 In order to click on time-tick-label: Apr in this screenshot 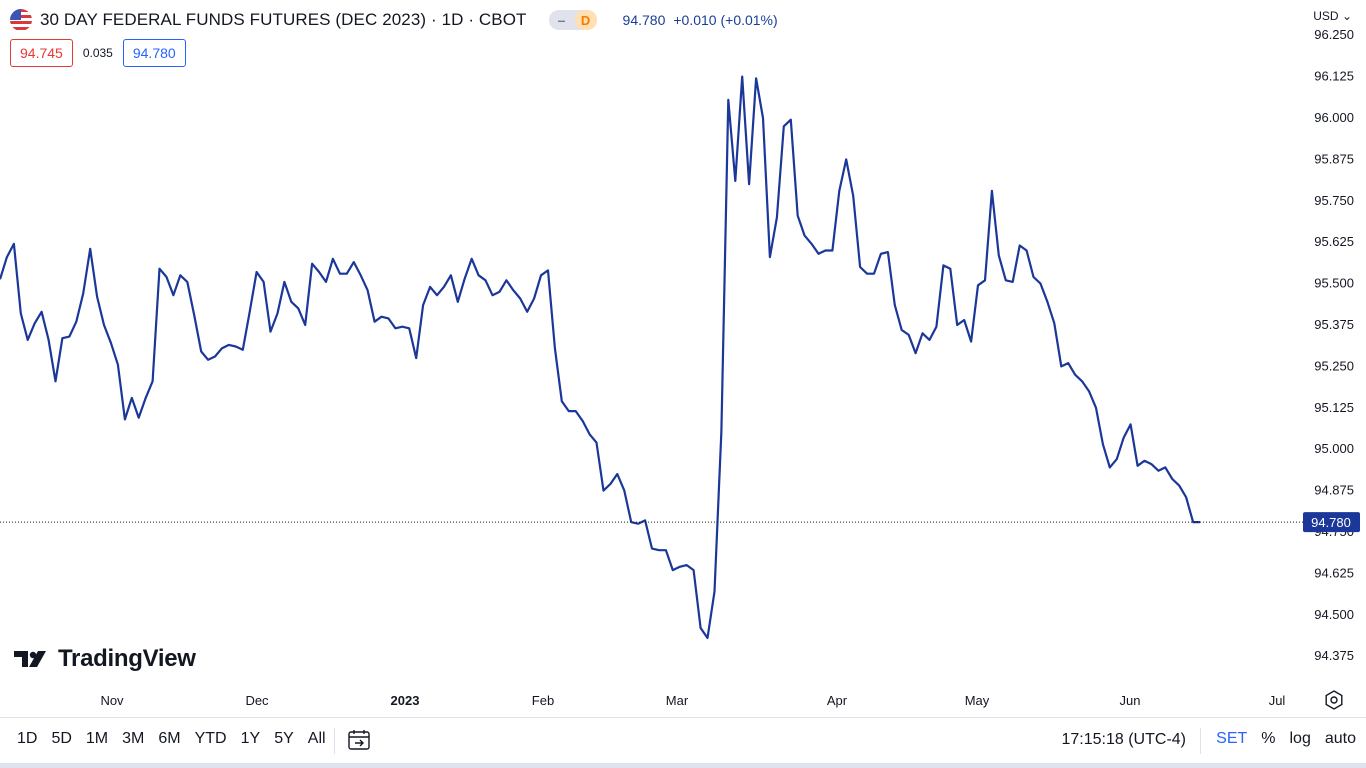, I will do `click(837, 700)`.